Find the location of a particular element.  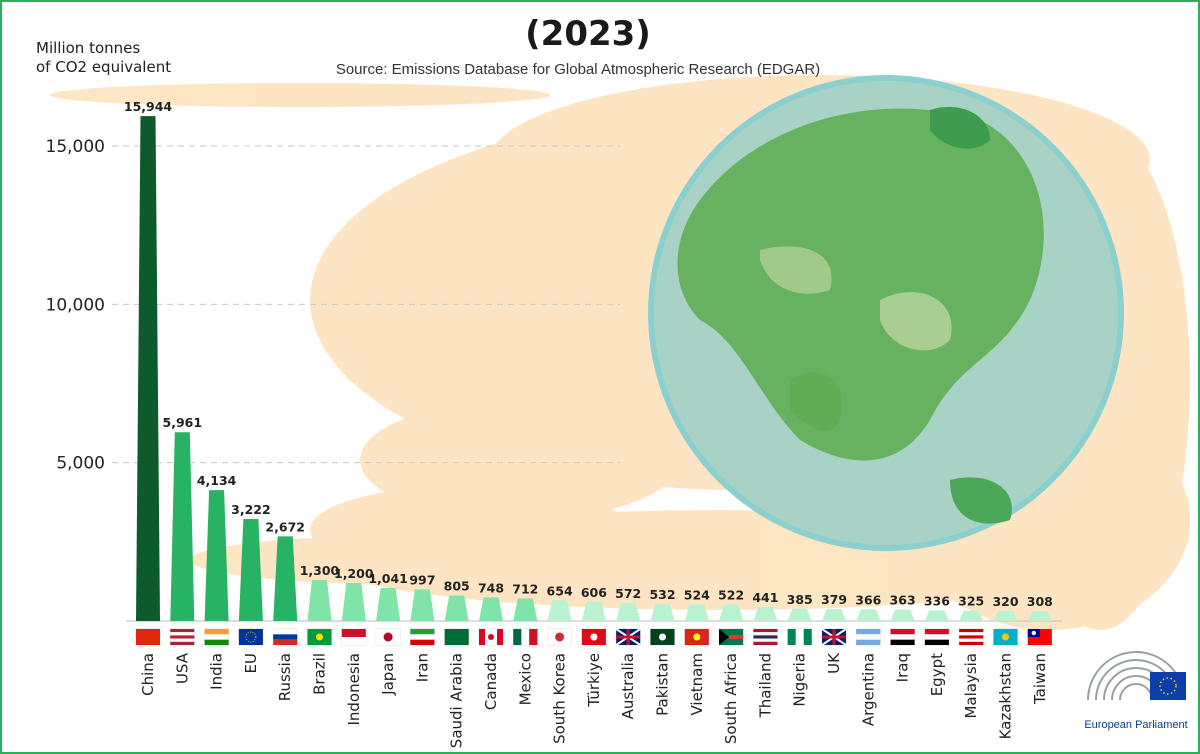

x-tick-label: Nigeria is located at coordinates (800, 680).